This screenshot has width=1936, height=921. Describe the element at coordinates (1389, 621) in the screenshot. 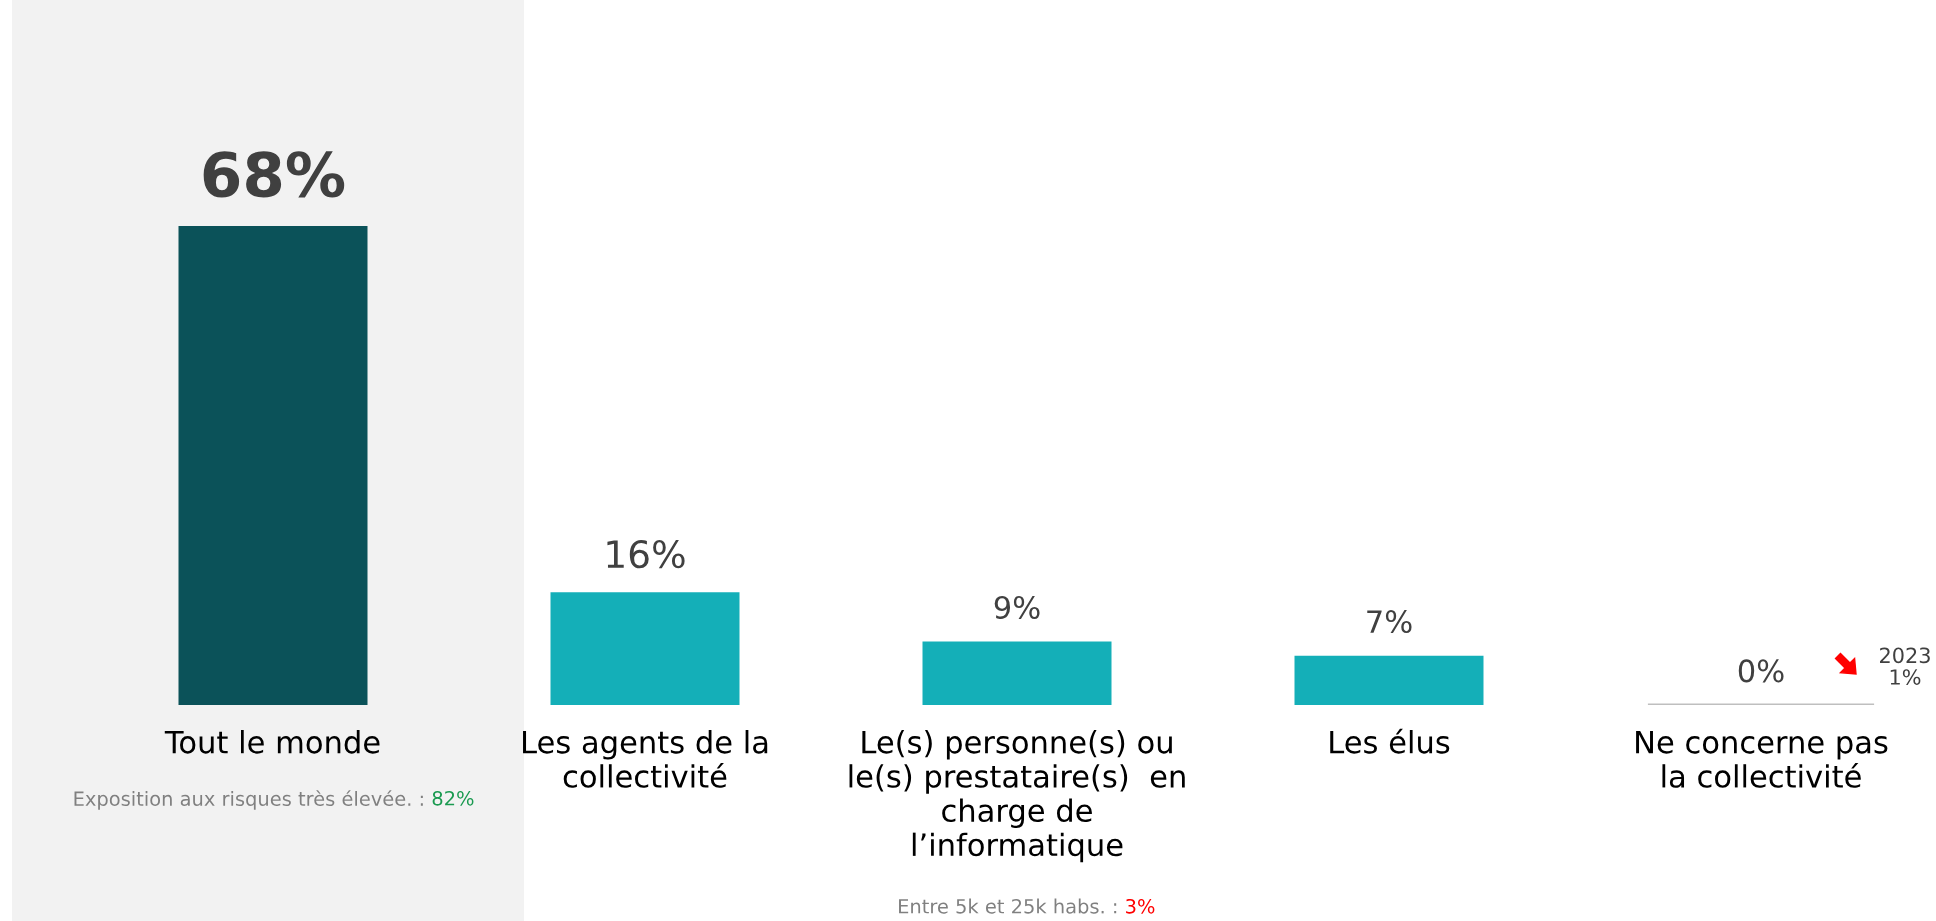

I see `data-label: 7%` at that location.